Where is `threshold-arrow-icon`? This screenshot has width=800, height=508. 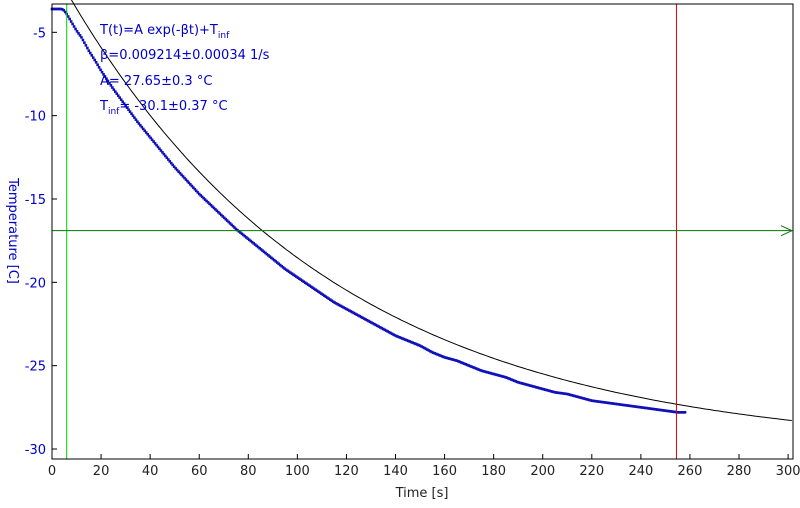 threshold-arrow-icon is located at coordinates (787, 231).